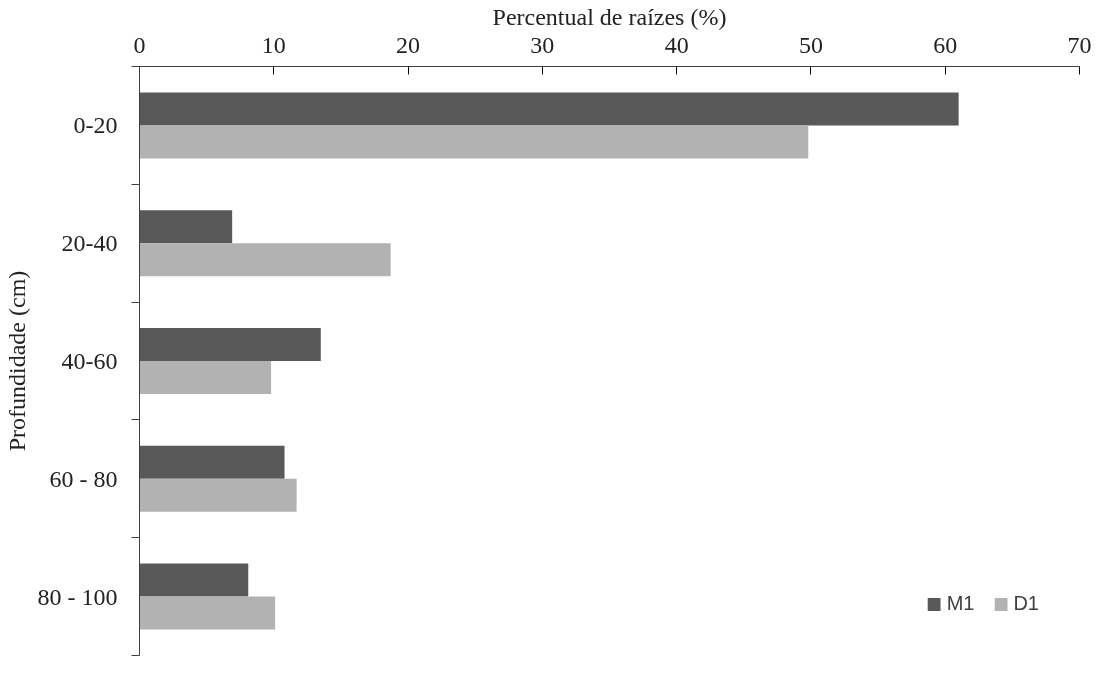 The width and height of the screenshot is (1099, 675). What do you see at coordinates (83, 478) in the screenshot?
I see `y-tick-label: 60 - 80` at bounding box center [83, 478].